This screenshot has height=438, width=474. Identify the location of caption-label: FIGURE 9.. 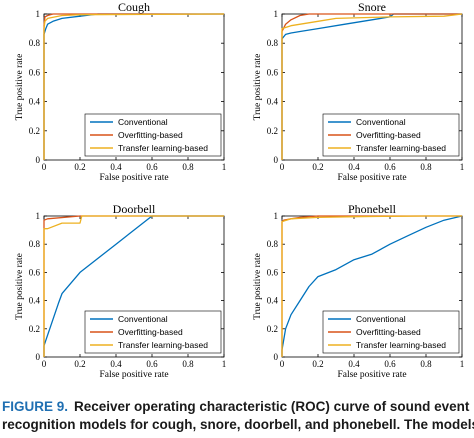
(35, 406).